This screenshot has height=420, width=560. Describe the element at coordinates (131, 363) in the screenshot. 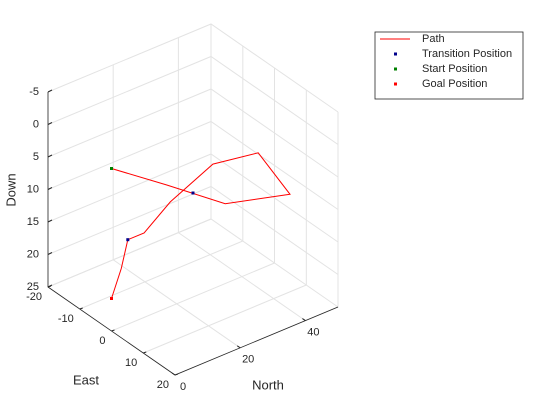

I see `y-tick-label: 10` at that location.